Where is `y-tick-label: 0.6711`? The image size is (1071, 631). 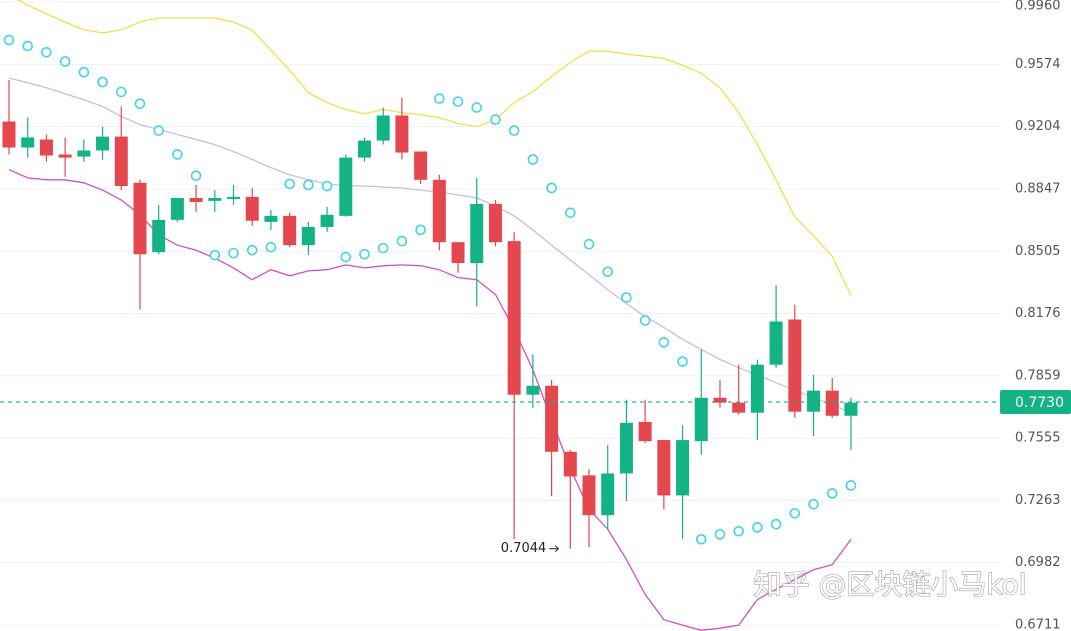 y-tick-label: 0.6711 is located at coordinates (1038, 624).